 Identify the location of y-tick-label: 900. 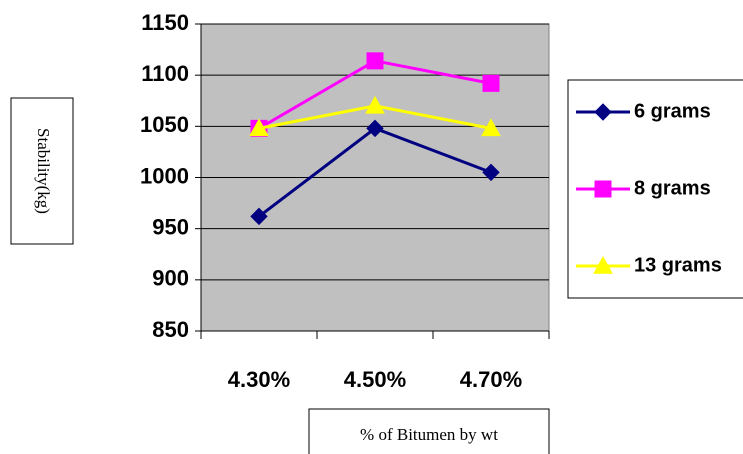
(170, 278).